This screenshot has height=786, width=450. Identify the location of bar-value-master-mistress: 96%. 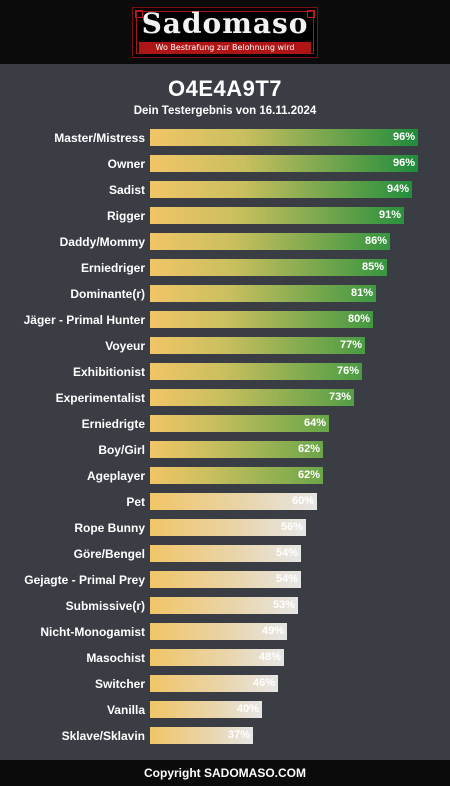
(403, 137).